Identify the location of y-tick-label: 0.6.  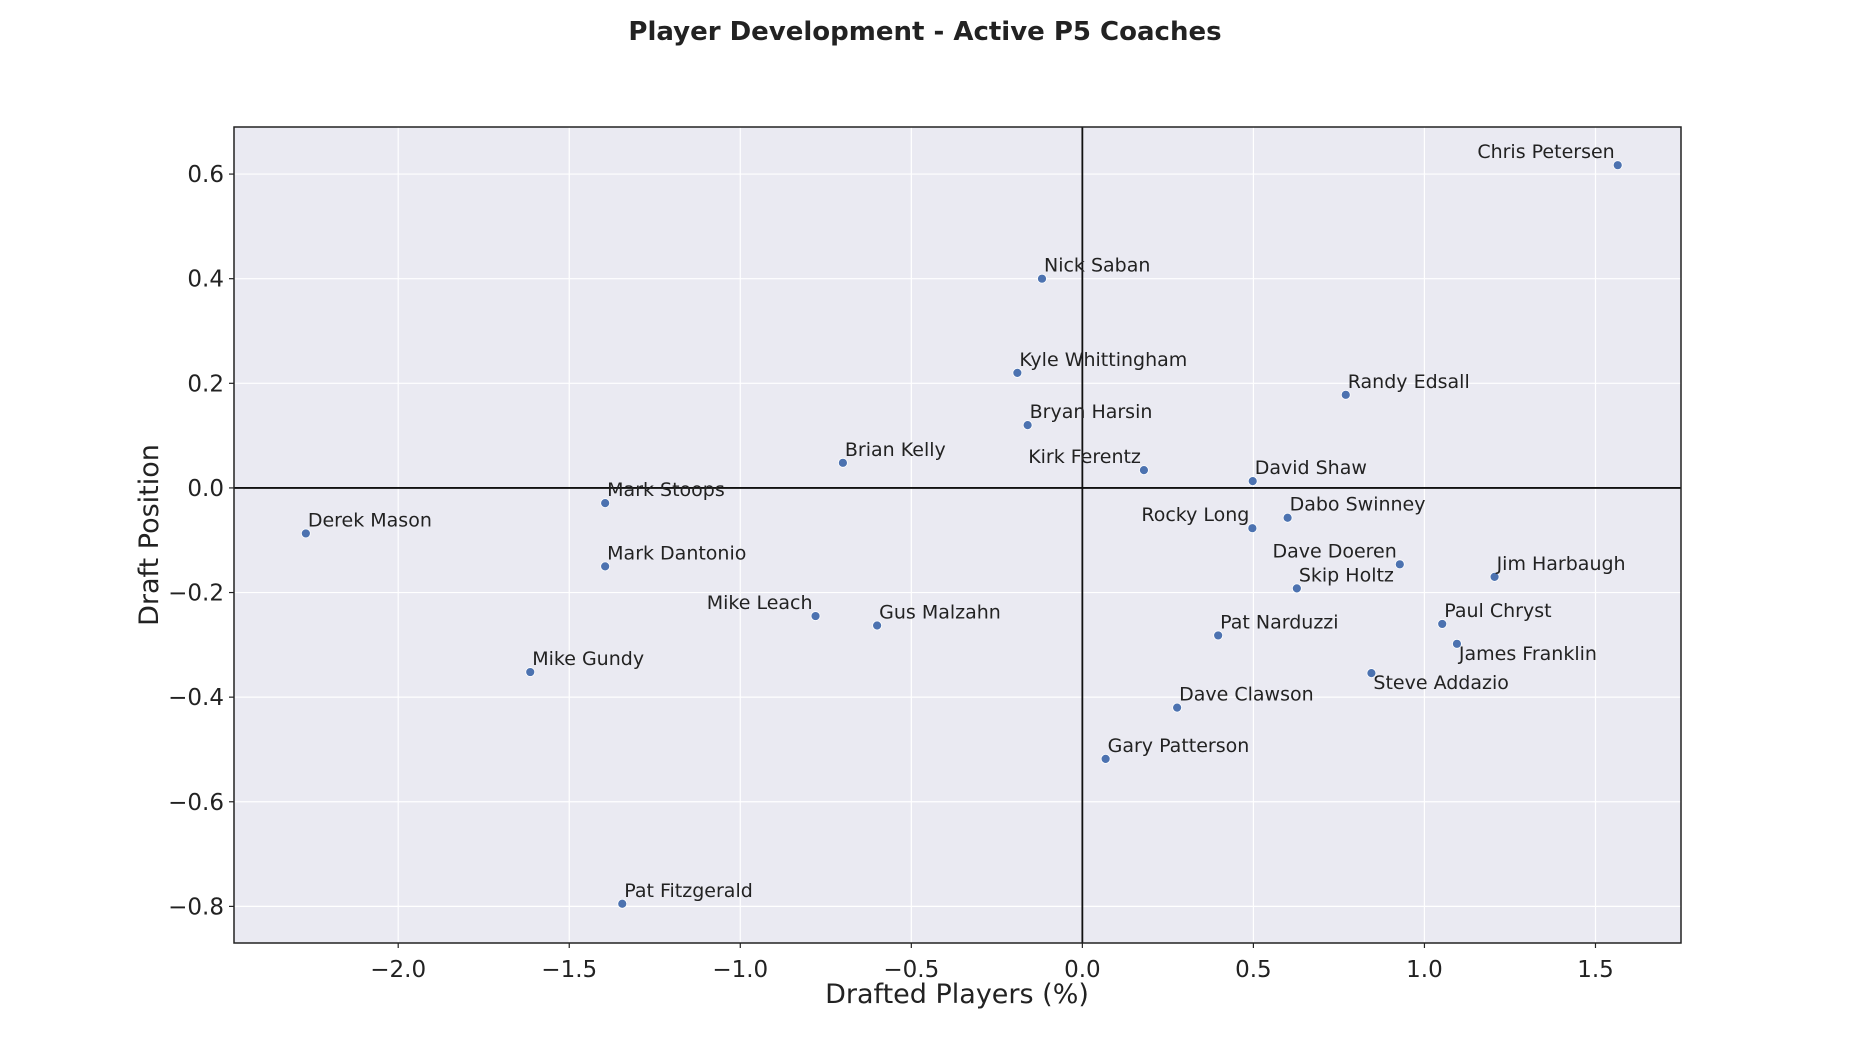
(205, 175).